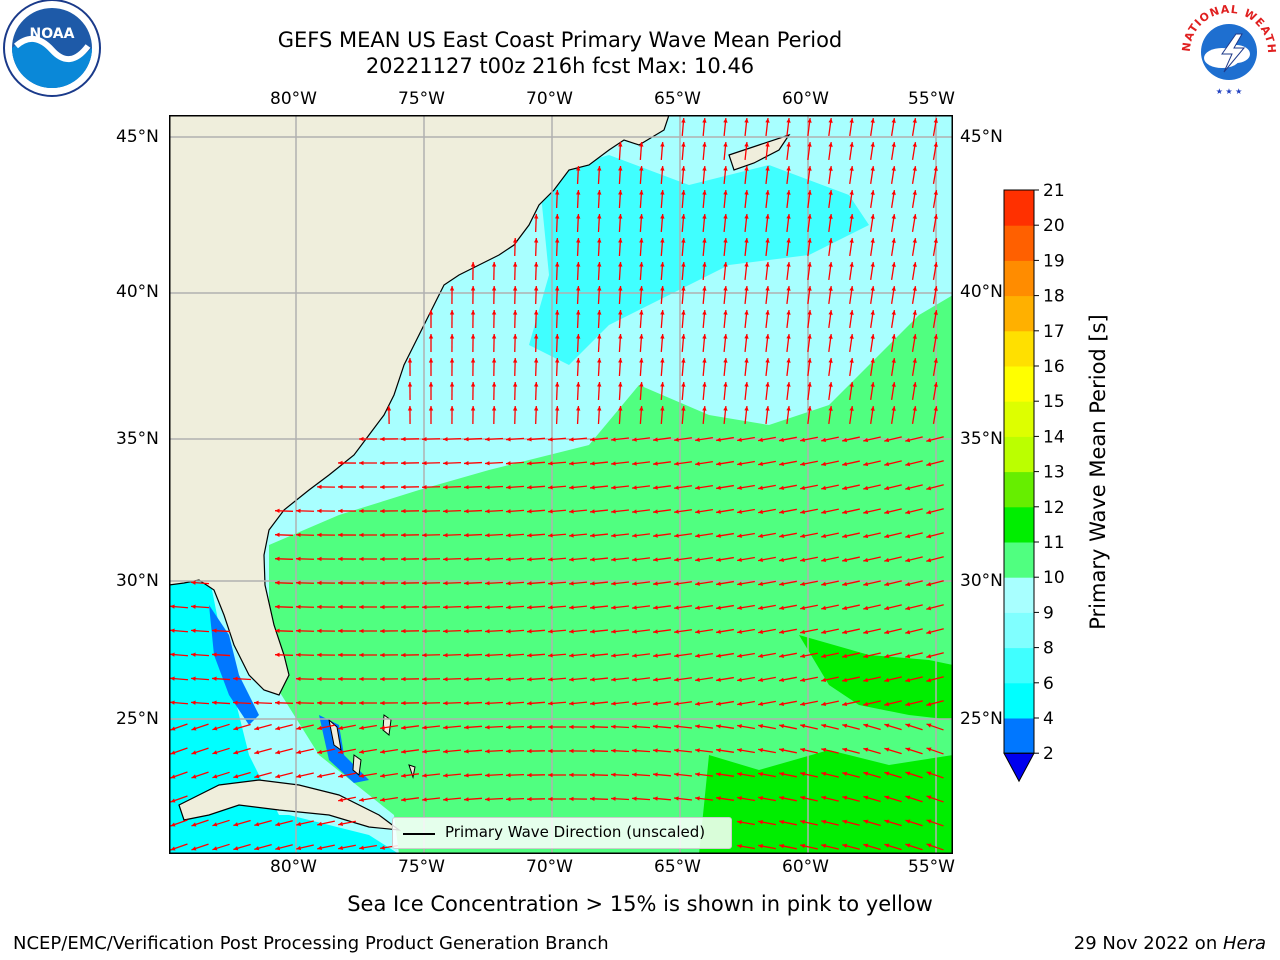 This screenshot has height=960, width=1280. What do you see at coordinates (421, 99) in the screenshot?
I see `lon-label-top-2: 75°W` at bounding box center [421, 99].